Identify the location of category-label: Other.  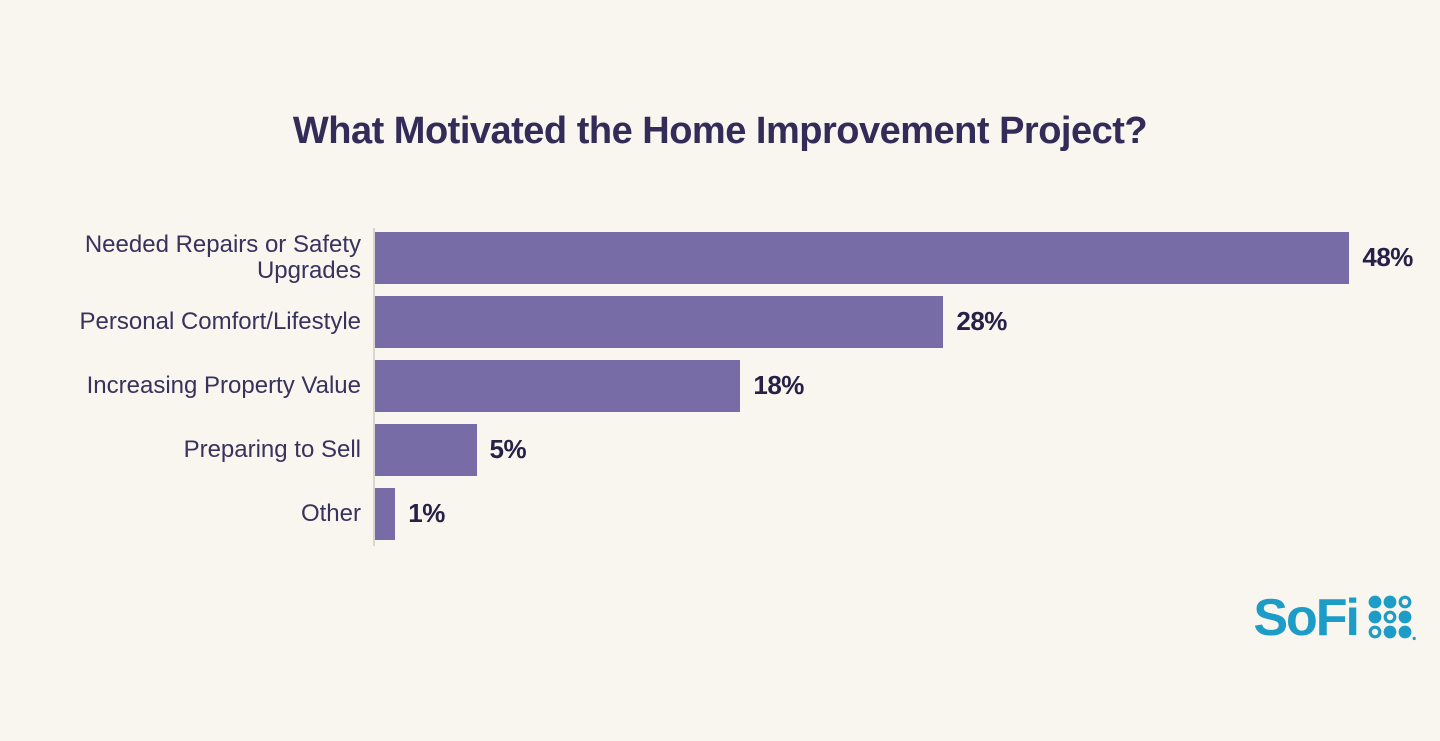
(330, 513).